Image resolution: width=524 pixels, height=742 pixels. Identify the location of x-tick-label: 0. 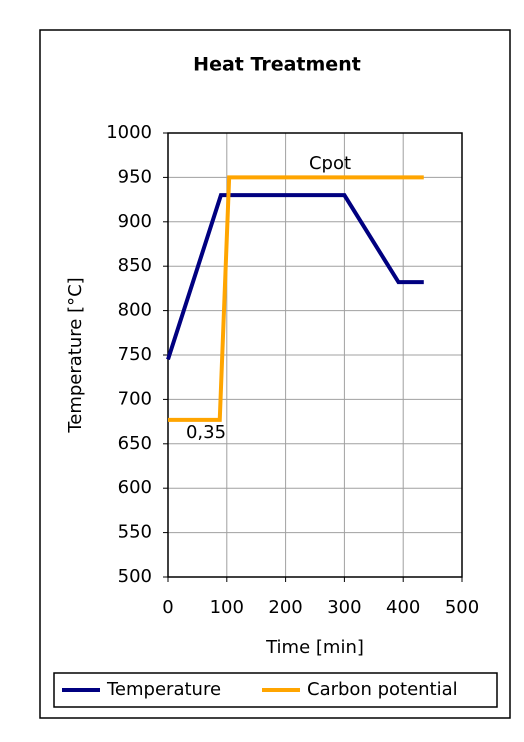
(167, 607).